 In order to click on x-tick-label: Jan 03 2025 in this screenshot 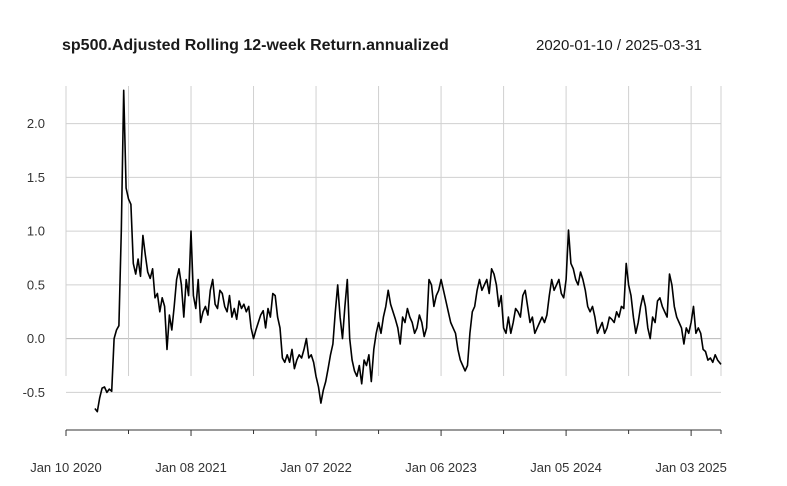, I will do `click(691, 467)`.